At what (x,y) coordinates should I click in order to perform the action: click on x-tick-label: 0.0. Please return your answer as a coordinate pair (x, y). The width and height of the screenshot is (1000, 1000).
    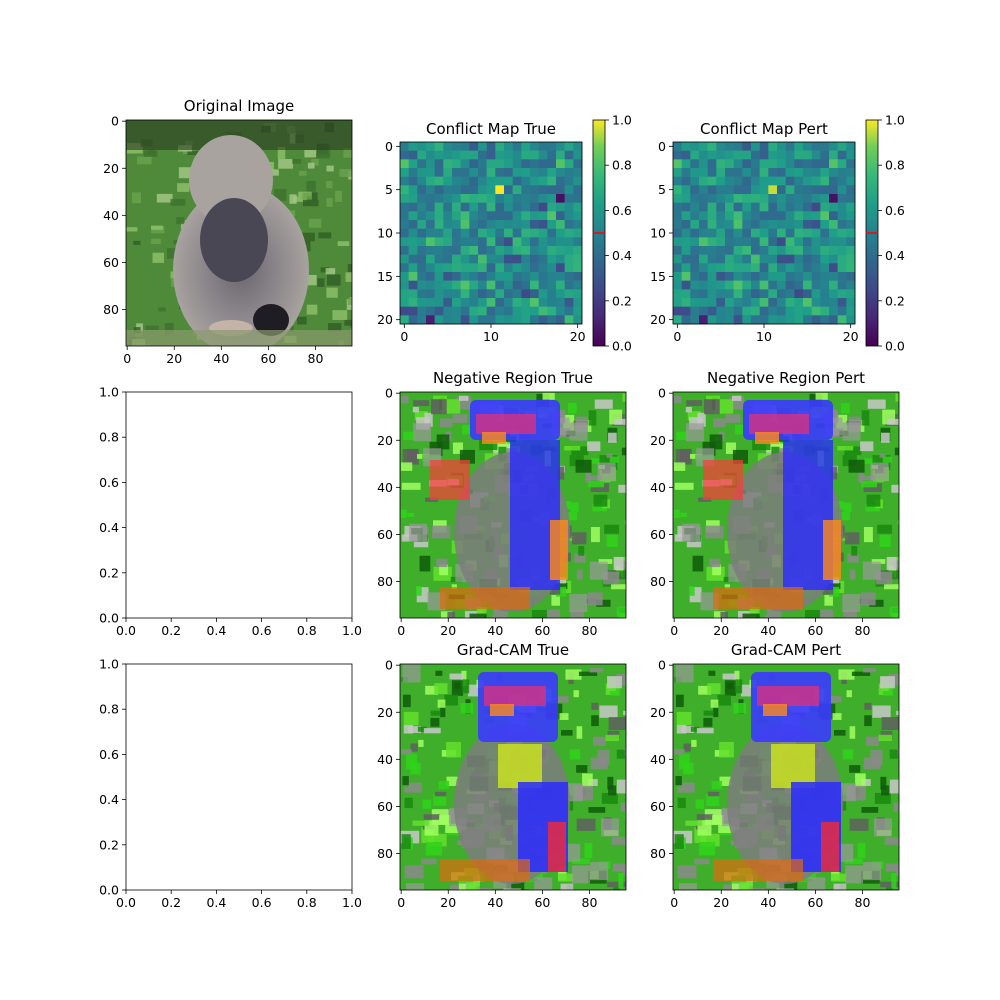
    Looking at the image, I should click on (126, 902).